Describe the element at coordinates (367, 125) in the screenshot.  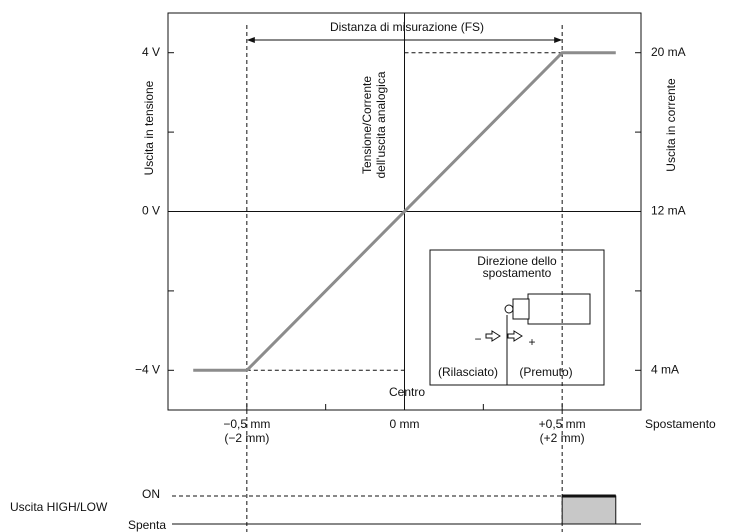
I see `output-label: Tensione/Corrente` at that location.